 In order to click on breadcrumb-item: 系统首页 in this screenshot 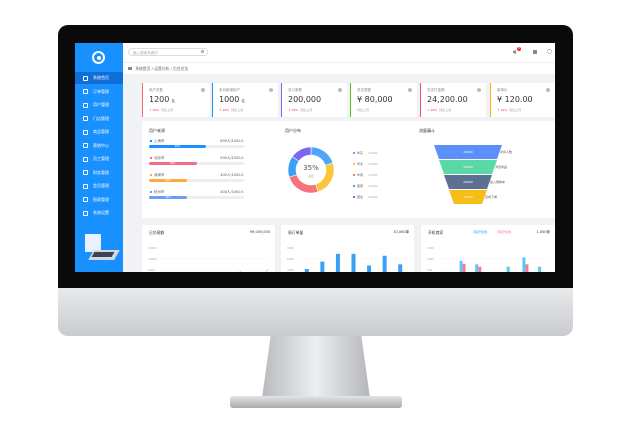, I will do `click(143, 68)`.